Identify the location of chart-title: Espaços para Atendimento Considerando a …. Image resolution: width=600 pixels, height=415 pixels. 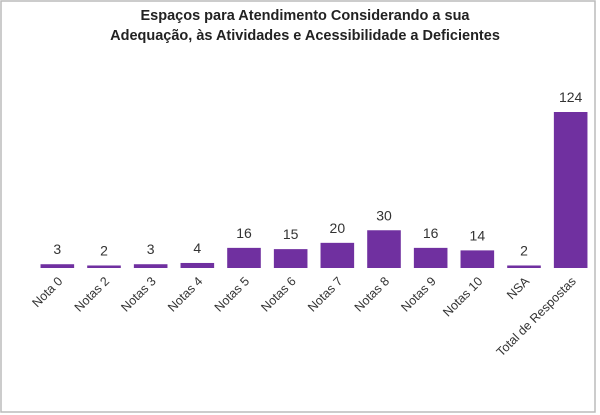
(305, 16).